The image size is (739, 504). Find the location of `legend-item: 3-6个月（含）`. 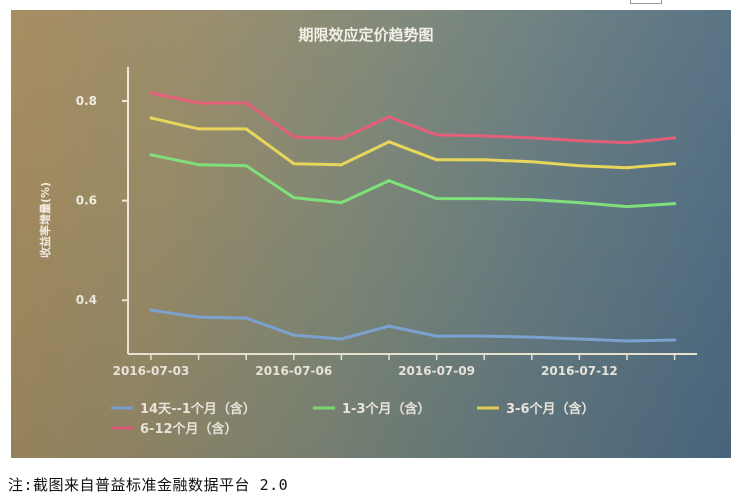

legend-item: 3-6个月（含） is located at coordinates (536, 409).